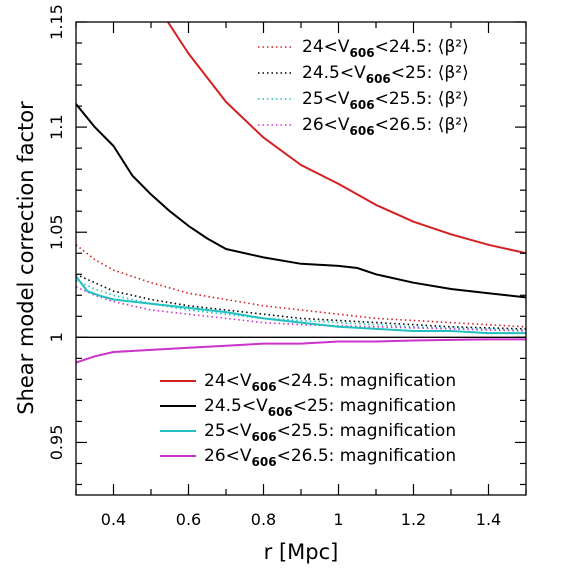  I want to click on x-axis-title: r [Mpc], so click(301, 552).